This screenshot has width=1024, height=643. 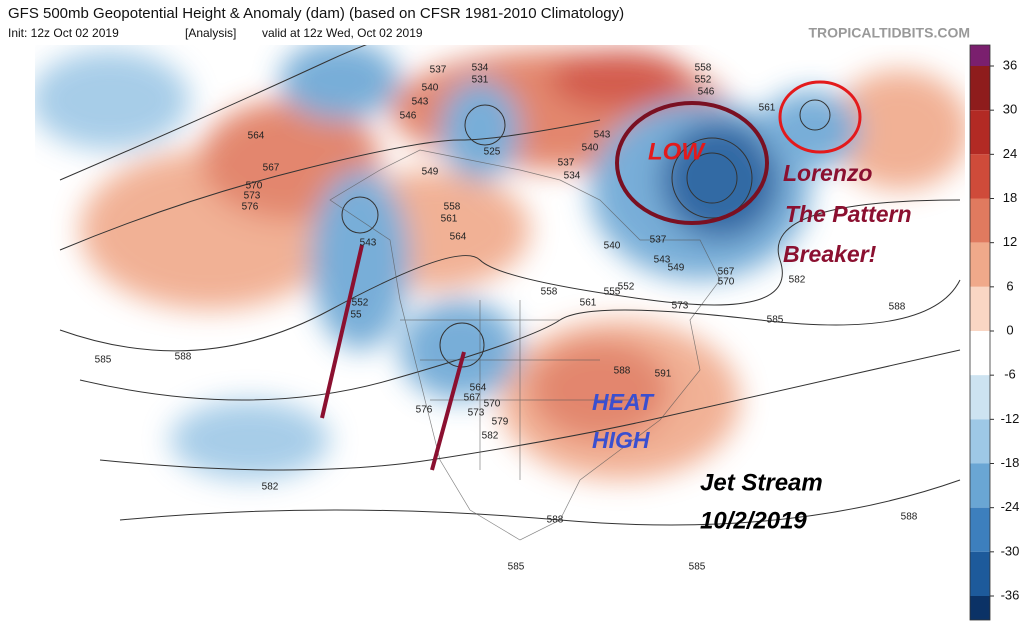 I want to click on colorbar-tick-label: 24, so click(x=1010, y=153).